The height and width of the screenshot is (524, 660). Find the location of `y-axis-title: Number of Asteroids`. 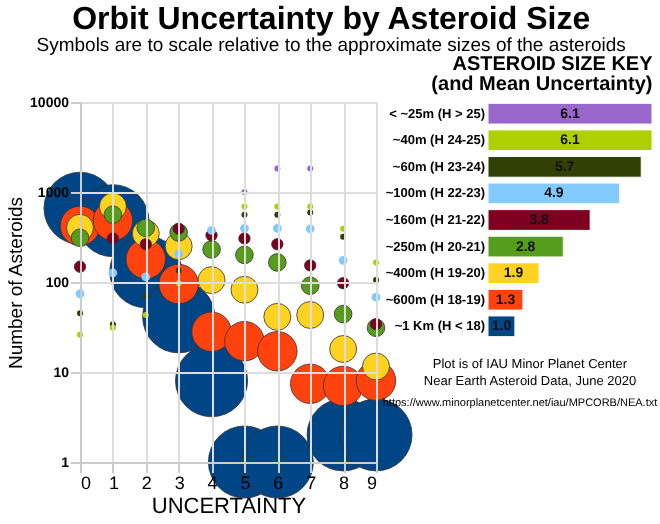

y-axis-title: Number of Asteroids is located at coordinates (17, 283).